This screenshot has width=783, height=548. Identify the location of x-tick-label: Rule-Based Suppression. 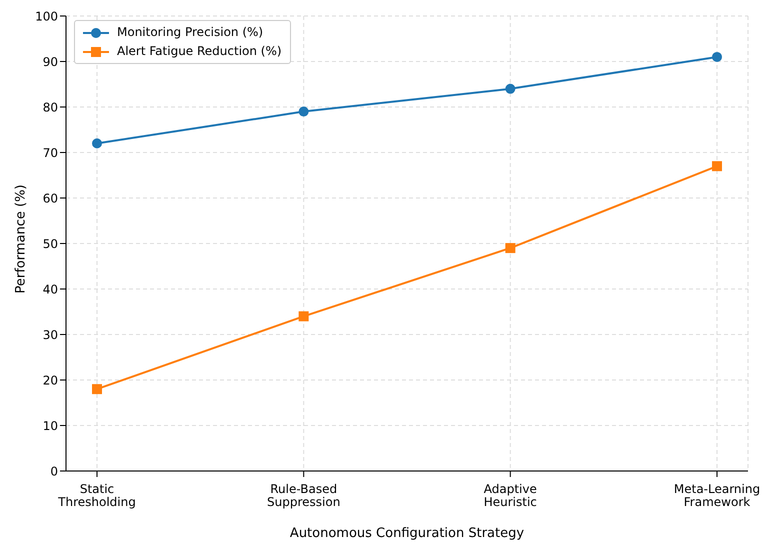
(303, 495).